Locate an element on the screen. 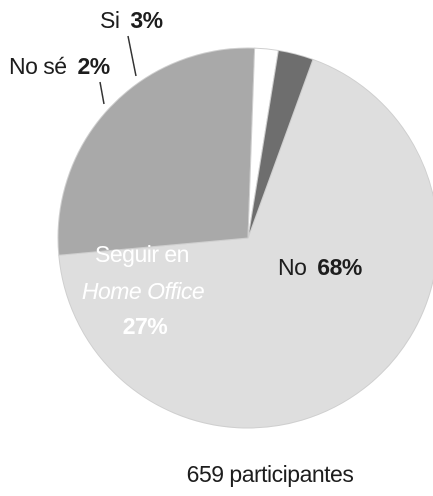 The image size is (433, 496). label-home-office-value: 27% is located at coordinates (145, 326).